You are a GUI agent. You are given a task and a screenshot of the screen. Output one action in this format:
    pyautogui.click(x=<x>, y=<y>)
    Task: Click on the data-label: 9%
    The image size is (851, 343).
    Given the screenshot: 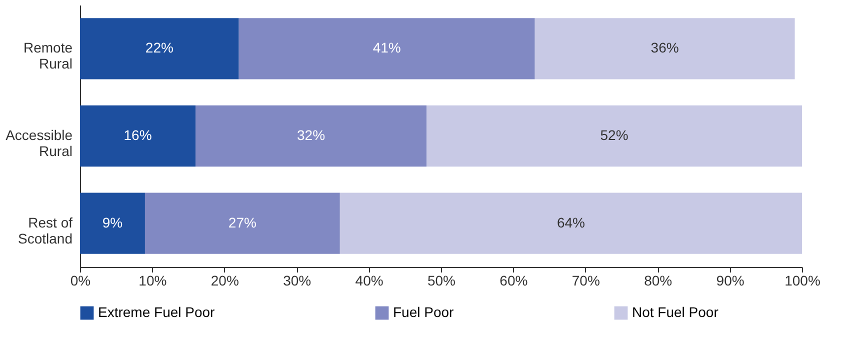 What is the action you would take?
    pyautogui.click(x=112, y=222)
    